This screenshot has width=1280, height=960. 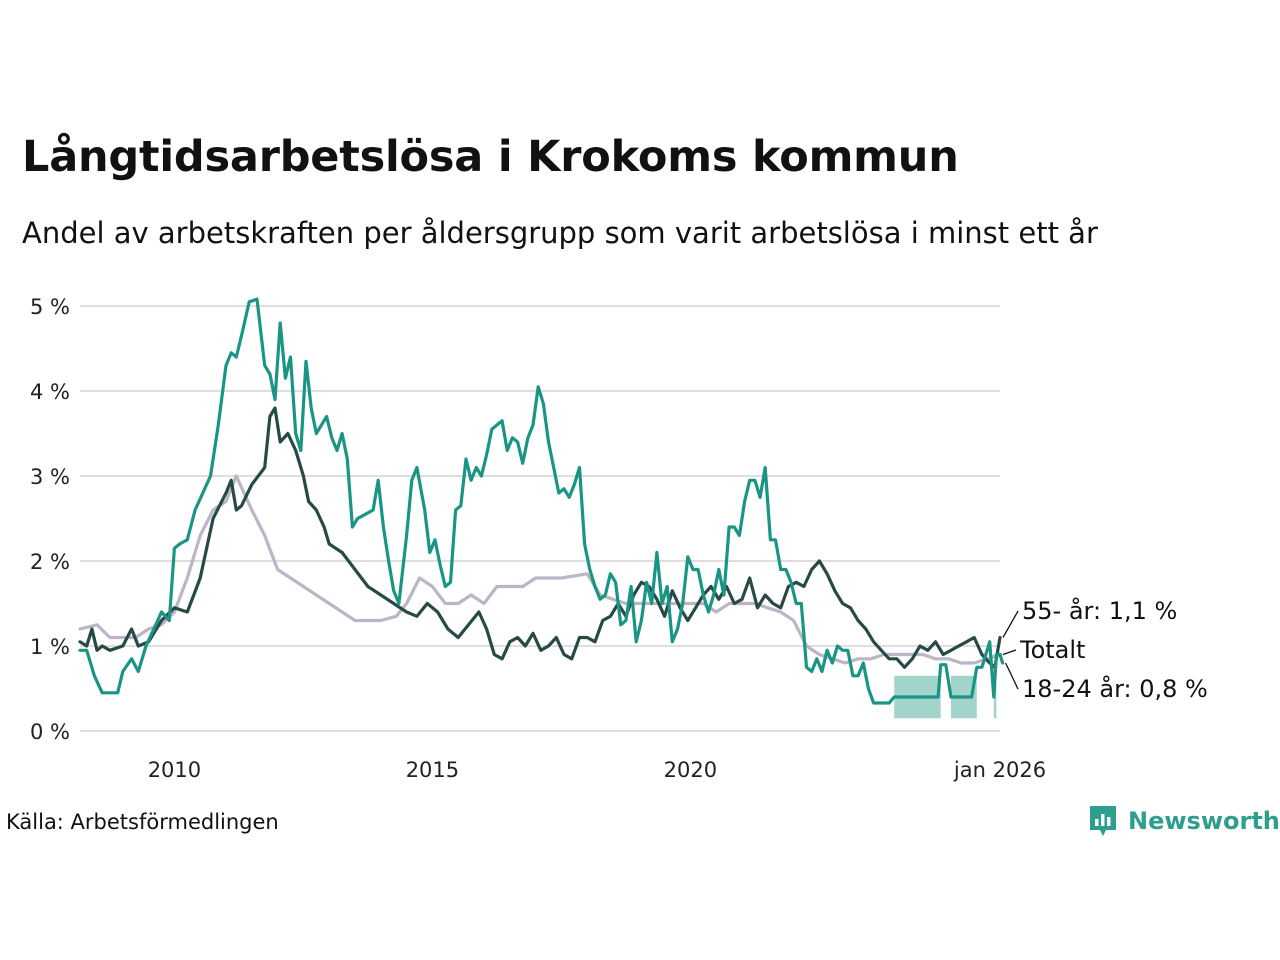 I want to click on brand-name: Newsworthy, so click(x=1204, y=821).